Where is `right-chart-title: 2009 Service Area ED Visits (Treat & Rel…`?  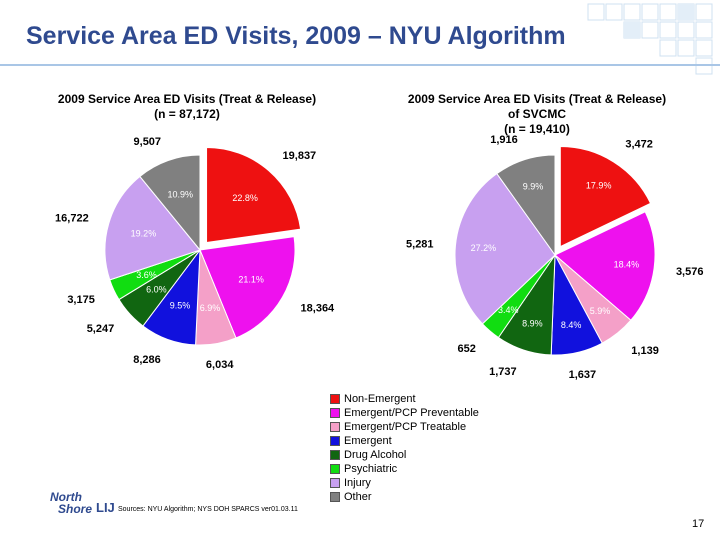
right-chart-title: 2009 Service Area ED Visits (Treat & Rel… is located at coordinates (537, 114).